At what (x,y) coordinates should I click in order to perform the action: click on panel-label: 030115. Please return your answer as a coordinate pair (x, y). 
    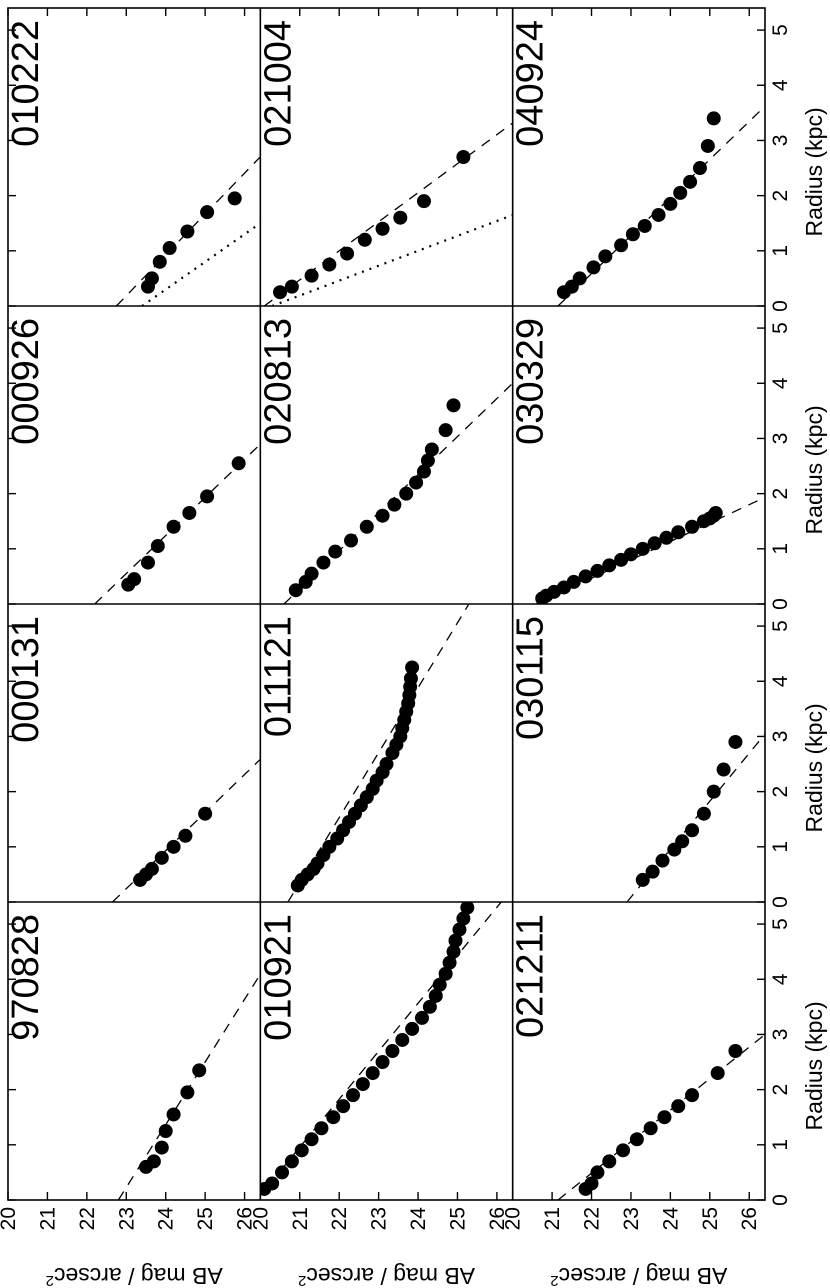
    Looking at the image, I should click on (531, 678).